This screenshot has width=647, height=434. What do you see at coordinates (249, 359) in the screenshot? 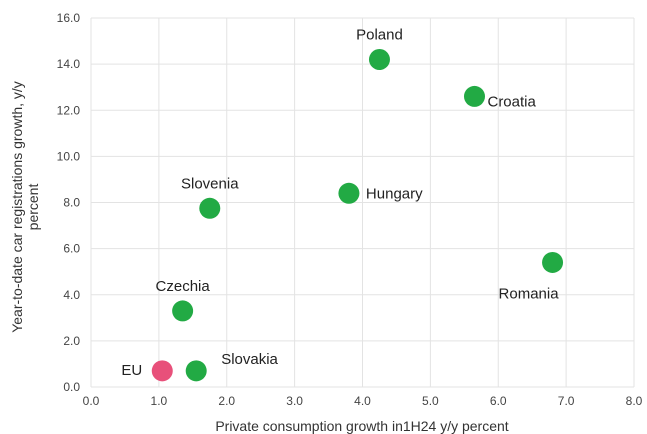
I see `point-label-slovakia: Slovakia` at bounding box center [249, 359].